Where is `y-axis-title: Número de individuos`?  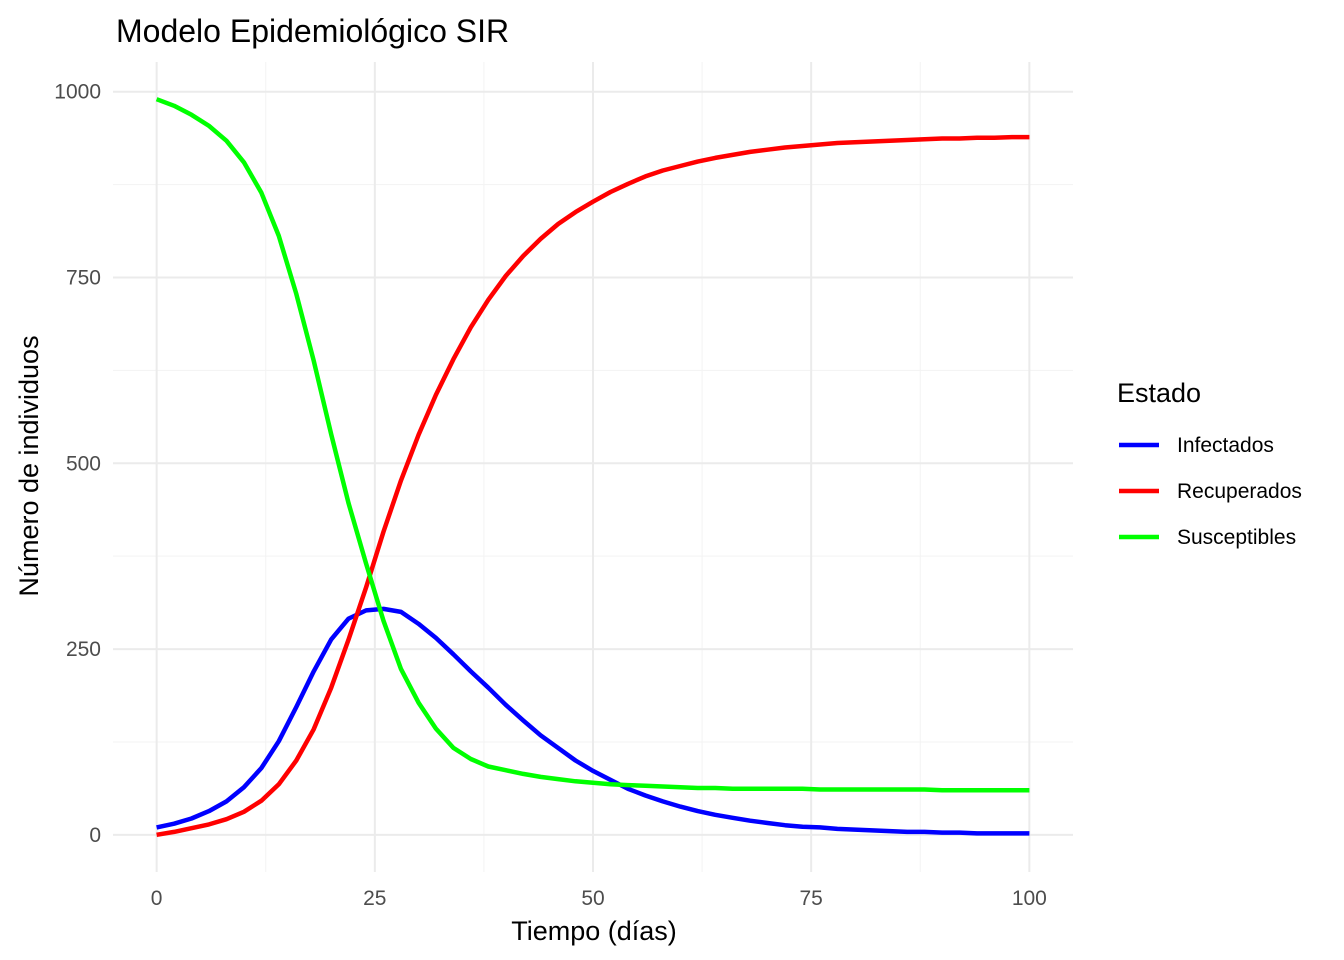
y-axis-title: Número de individuos is located at coordinates (29, 465).